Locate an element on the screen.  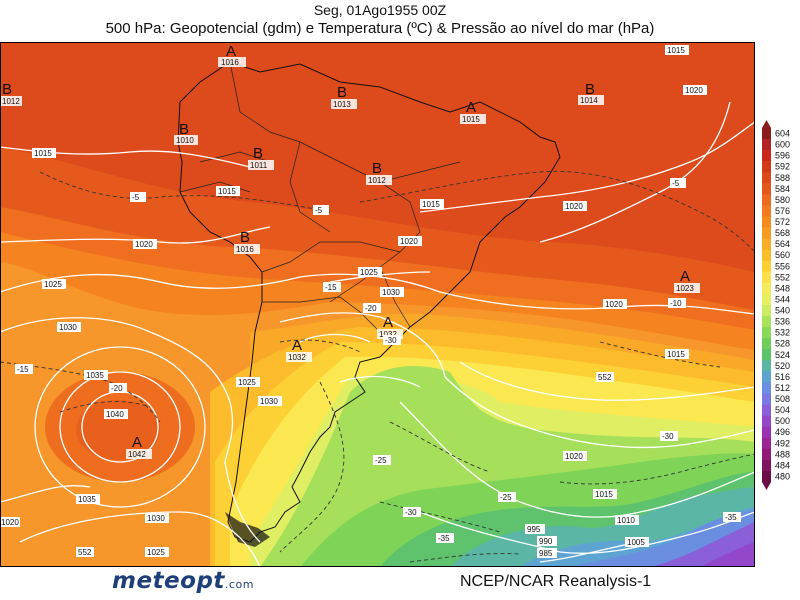
temperature-label: -35 is located at coordinates (445, 538).